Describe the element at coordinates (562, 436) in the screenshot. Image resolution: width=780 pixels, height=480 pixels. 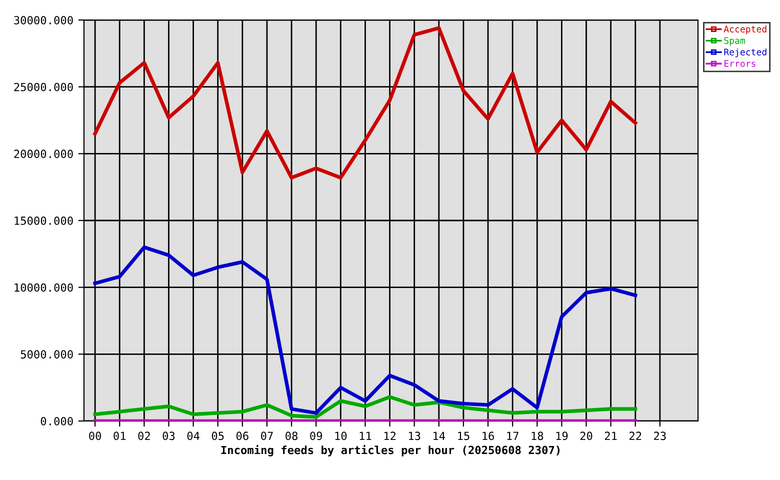
I see `x-tick-label: 19` at that location.